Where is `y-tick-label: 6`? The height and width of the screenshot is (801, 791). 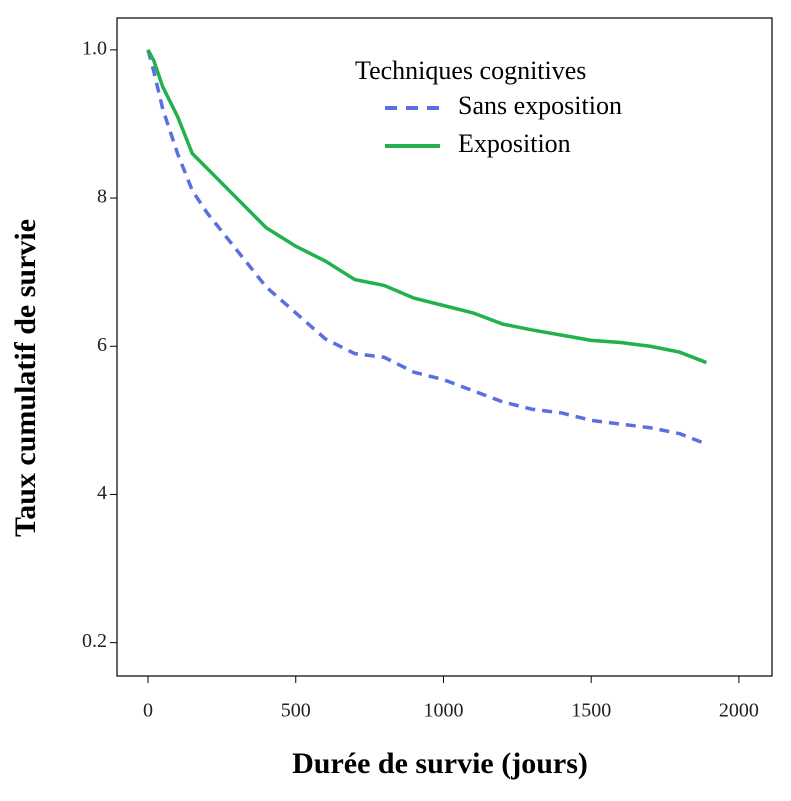 y-tick-label: 6 is located at coordinates (102, 345).